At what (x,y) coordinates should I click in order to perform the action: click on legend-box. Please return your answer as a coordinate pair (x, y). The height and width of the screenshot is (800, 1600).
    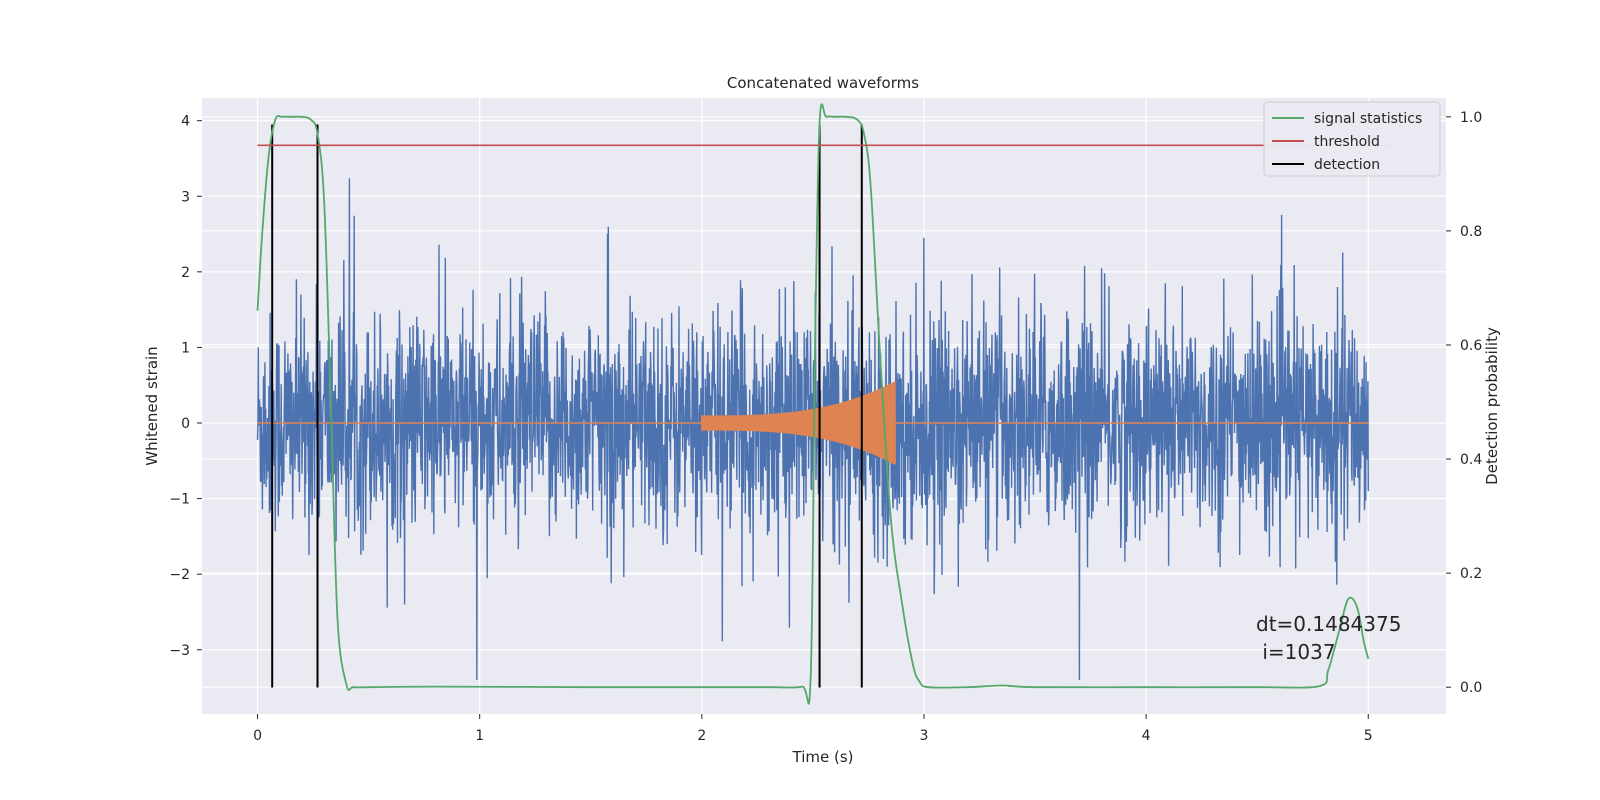
    Looking at the image, I should click on (1352, 139).